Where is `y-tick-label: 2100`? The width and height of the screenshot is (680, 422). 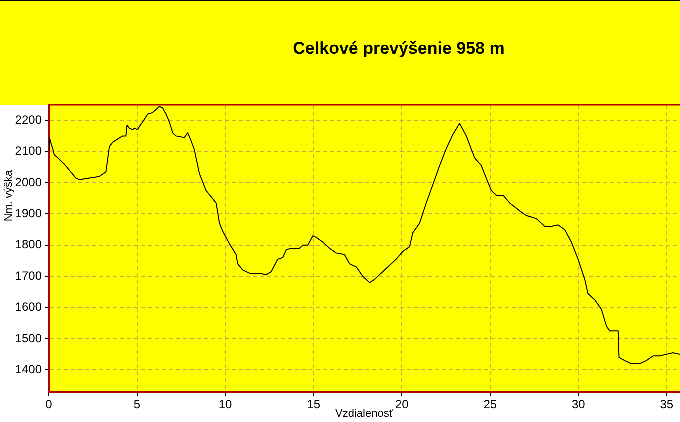
y-tick-label: 2100 is located at coordinates (28, 151).